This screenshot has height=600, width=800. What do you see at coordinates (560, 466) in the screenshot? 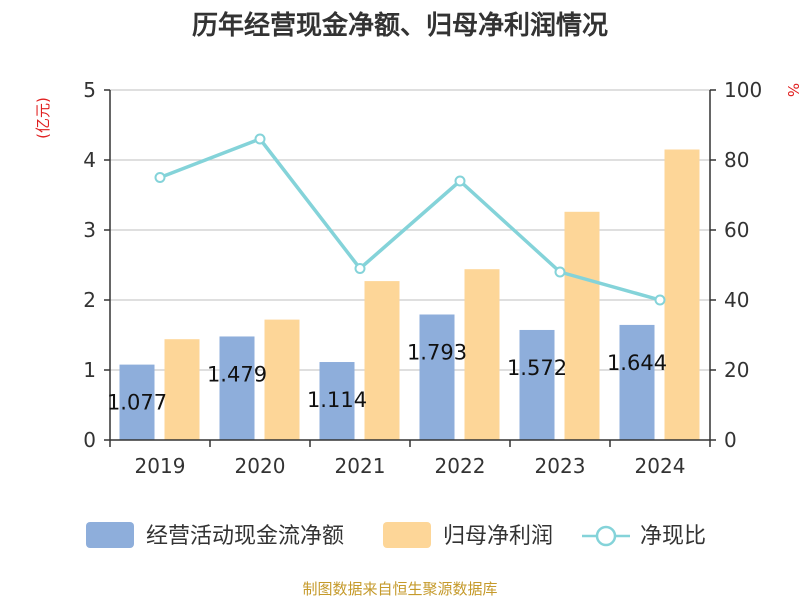
I see `x-axis-tick-label: 2023` at bounding box center [560, 466].